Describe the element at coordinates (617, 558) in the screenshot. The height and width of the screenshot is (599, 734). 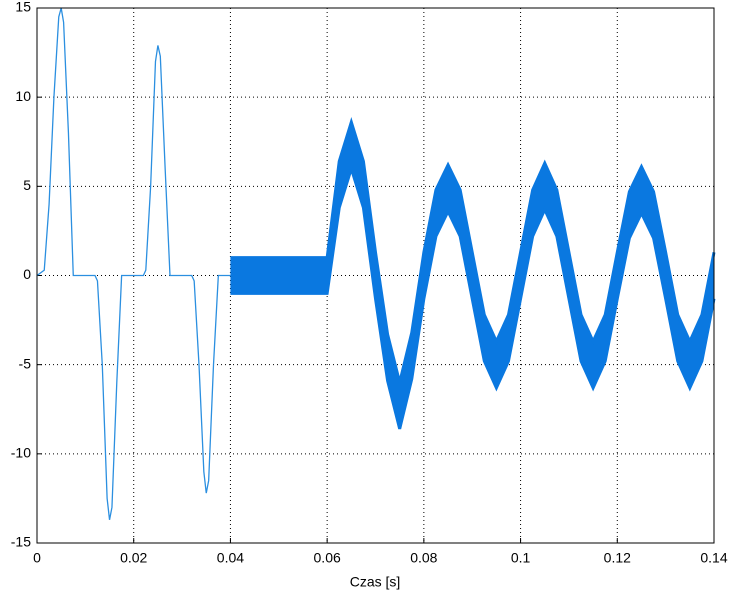
I see `x-tick-label: 0.12` at that location.